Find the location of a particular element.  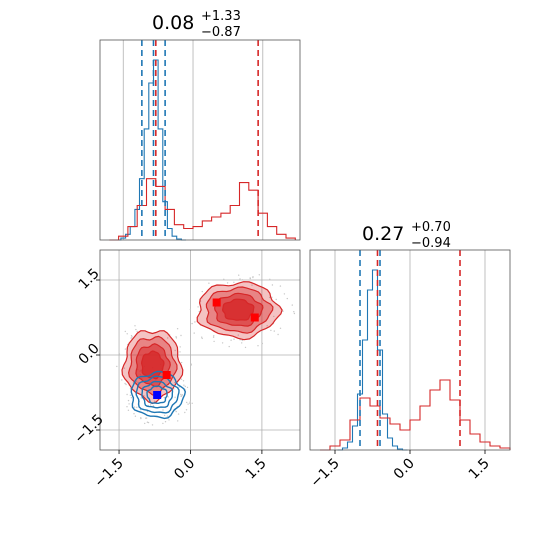

marginal-y-xticks: −1.5 0.0 1.5 is located at coordinates (400, 470).